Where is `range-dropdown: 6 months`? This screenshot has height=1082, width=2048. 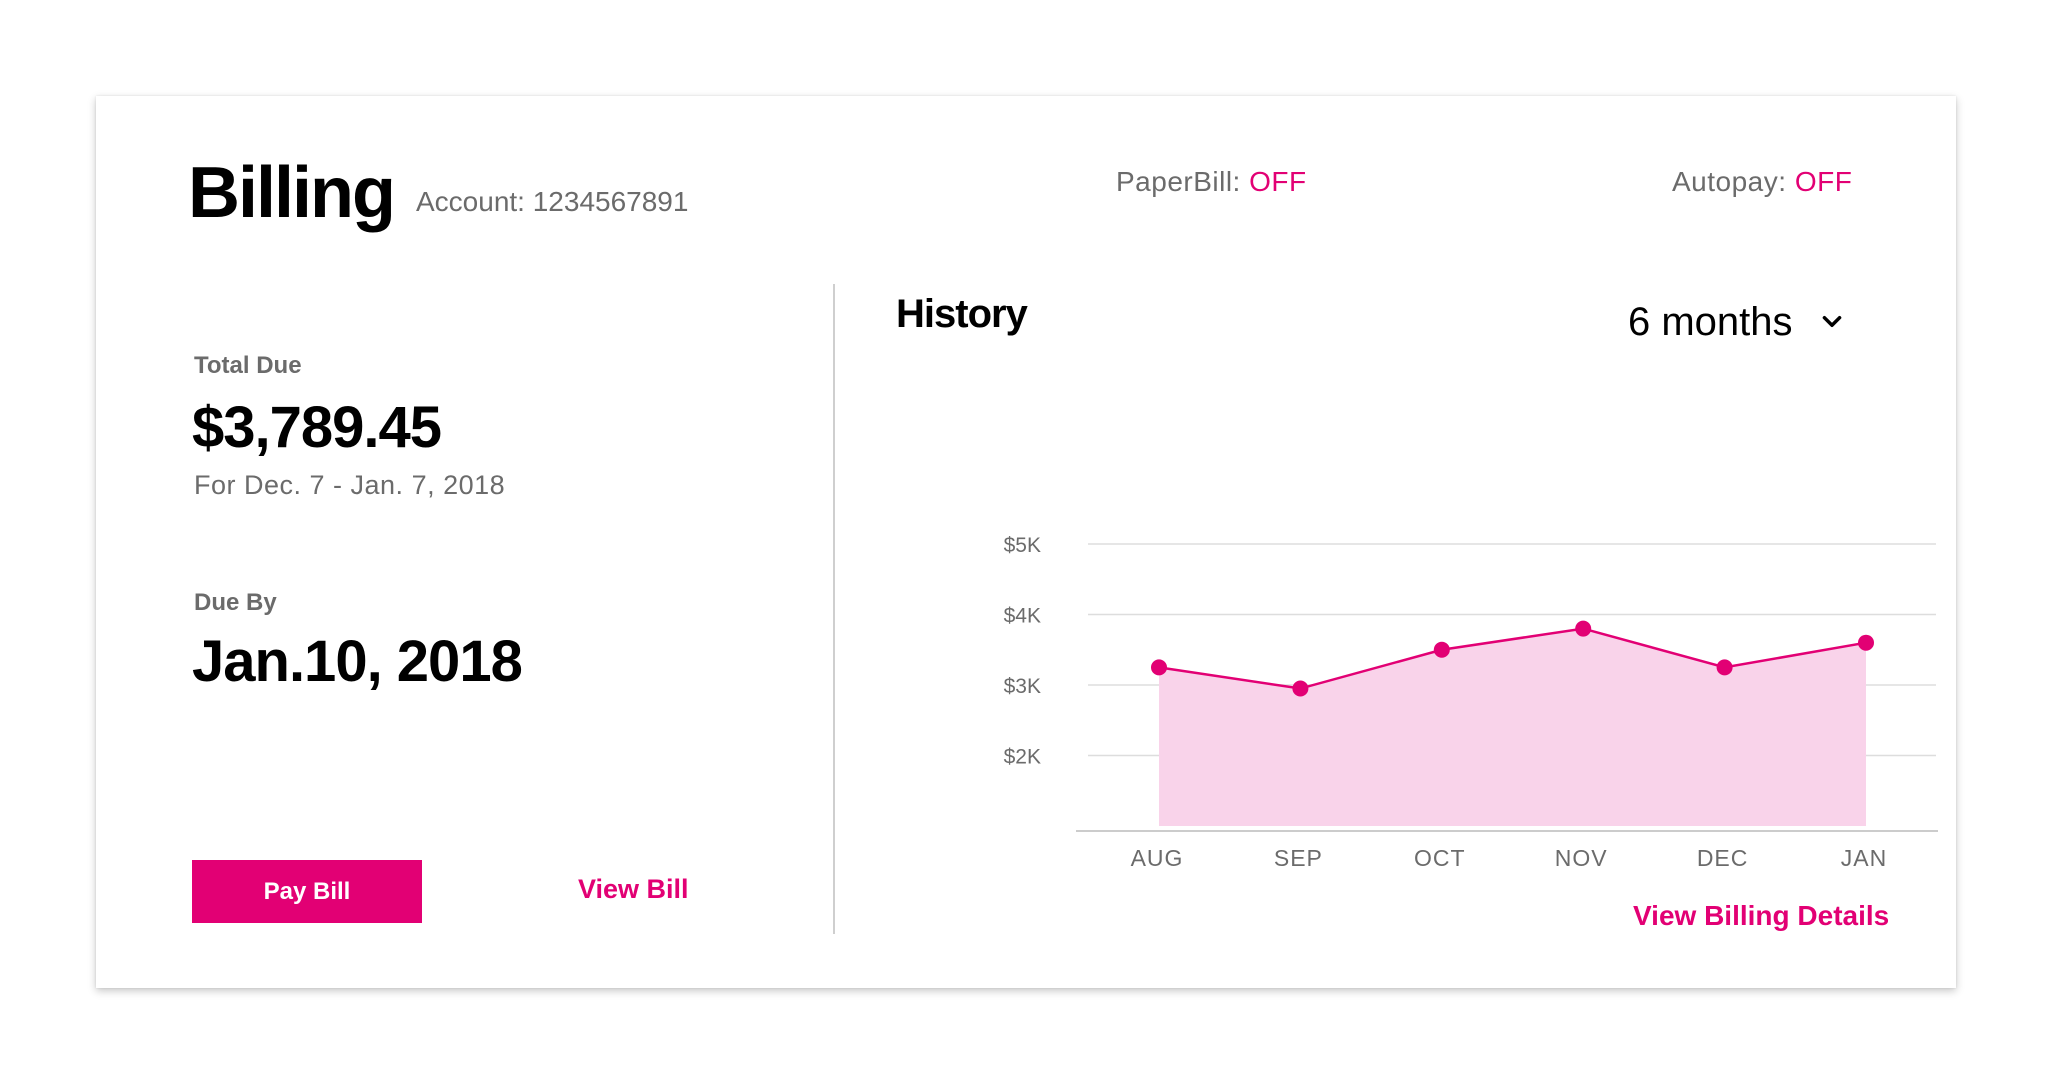
range-dropdown: 6 months is located at coordinates (1736, 322).